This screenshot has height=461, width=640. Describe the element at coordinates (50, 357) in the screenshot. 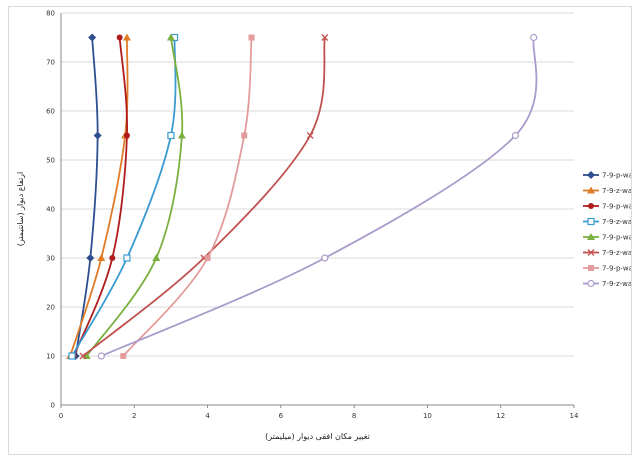

I see `y-tick-label: 10` at that location.